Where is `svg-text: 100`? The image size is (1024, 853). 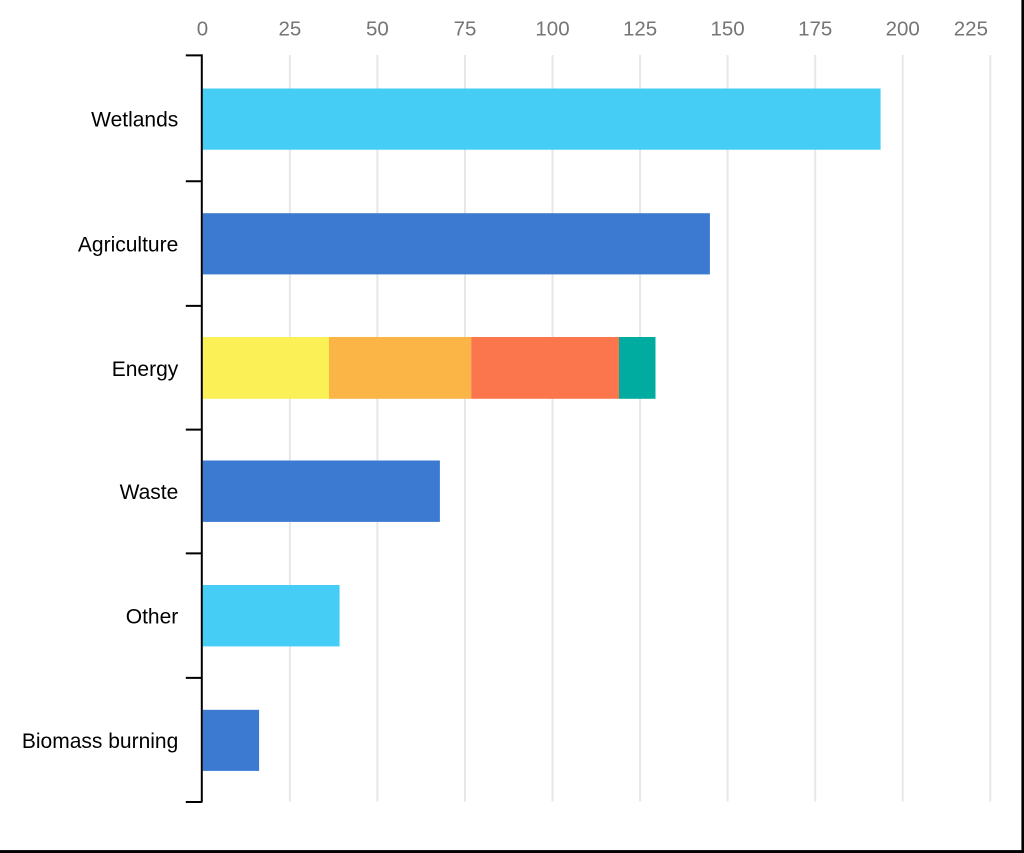 svg-text: 100 is located at coordinates (552, 29).